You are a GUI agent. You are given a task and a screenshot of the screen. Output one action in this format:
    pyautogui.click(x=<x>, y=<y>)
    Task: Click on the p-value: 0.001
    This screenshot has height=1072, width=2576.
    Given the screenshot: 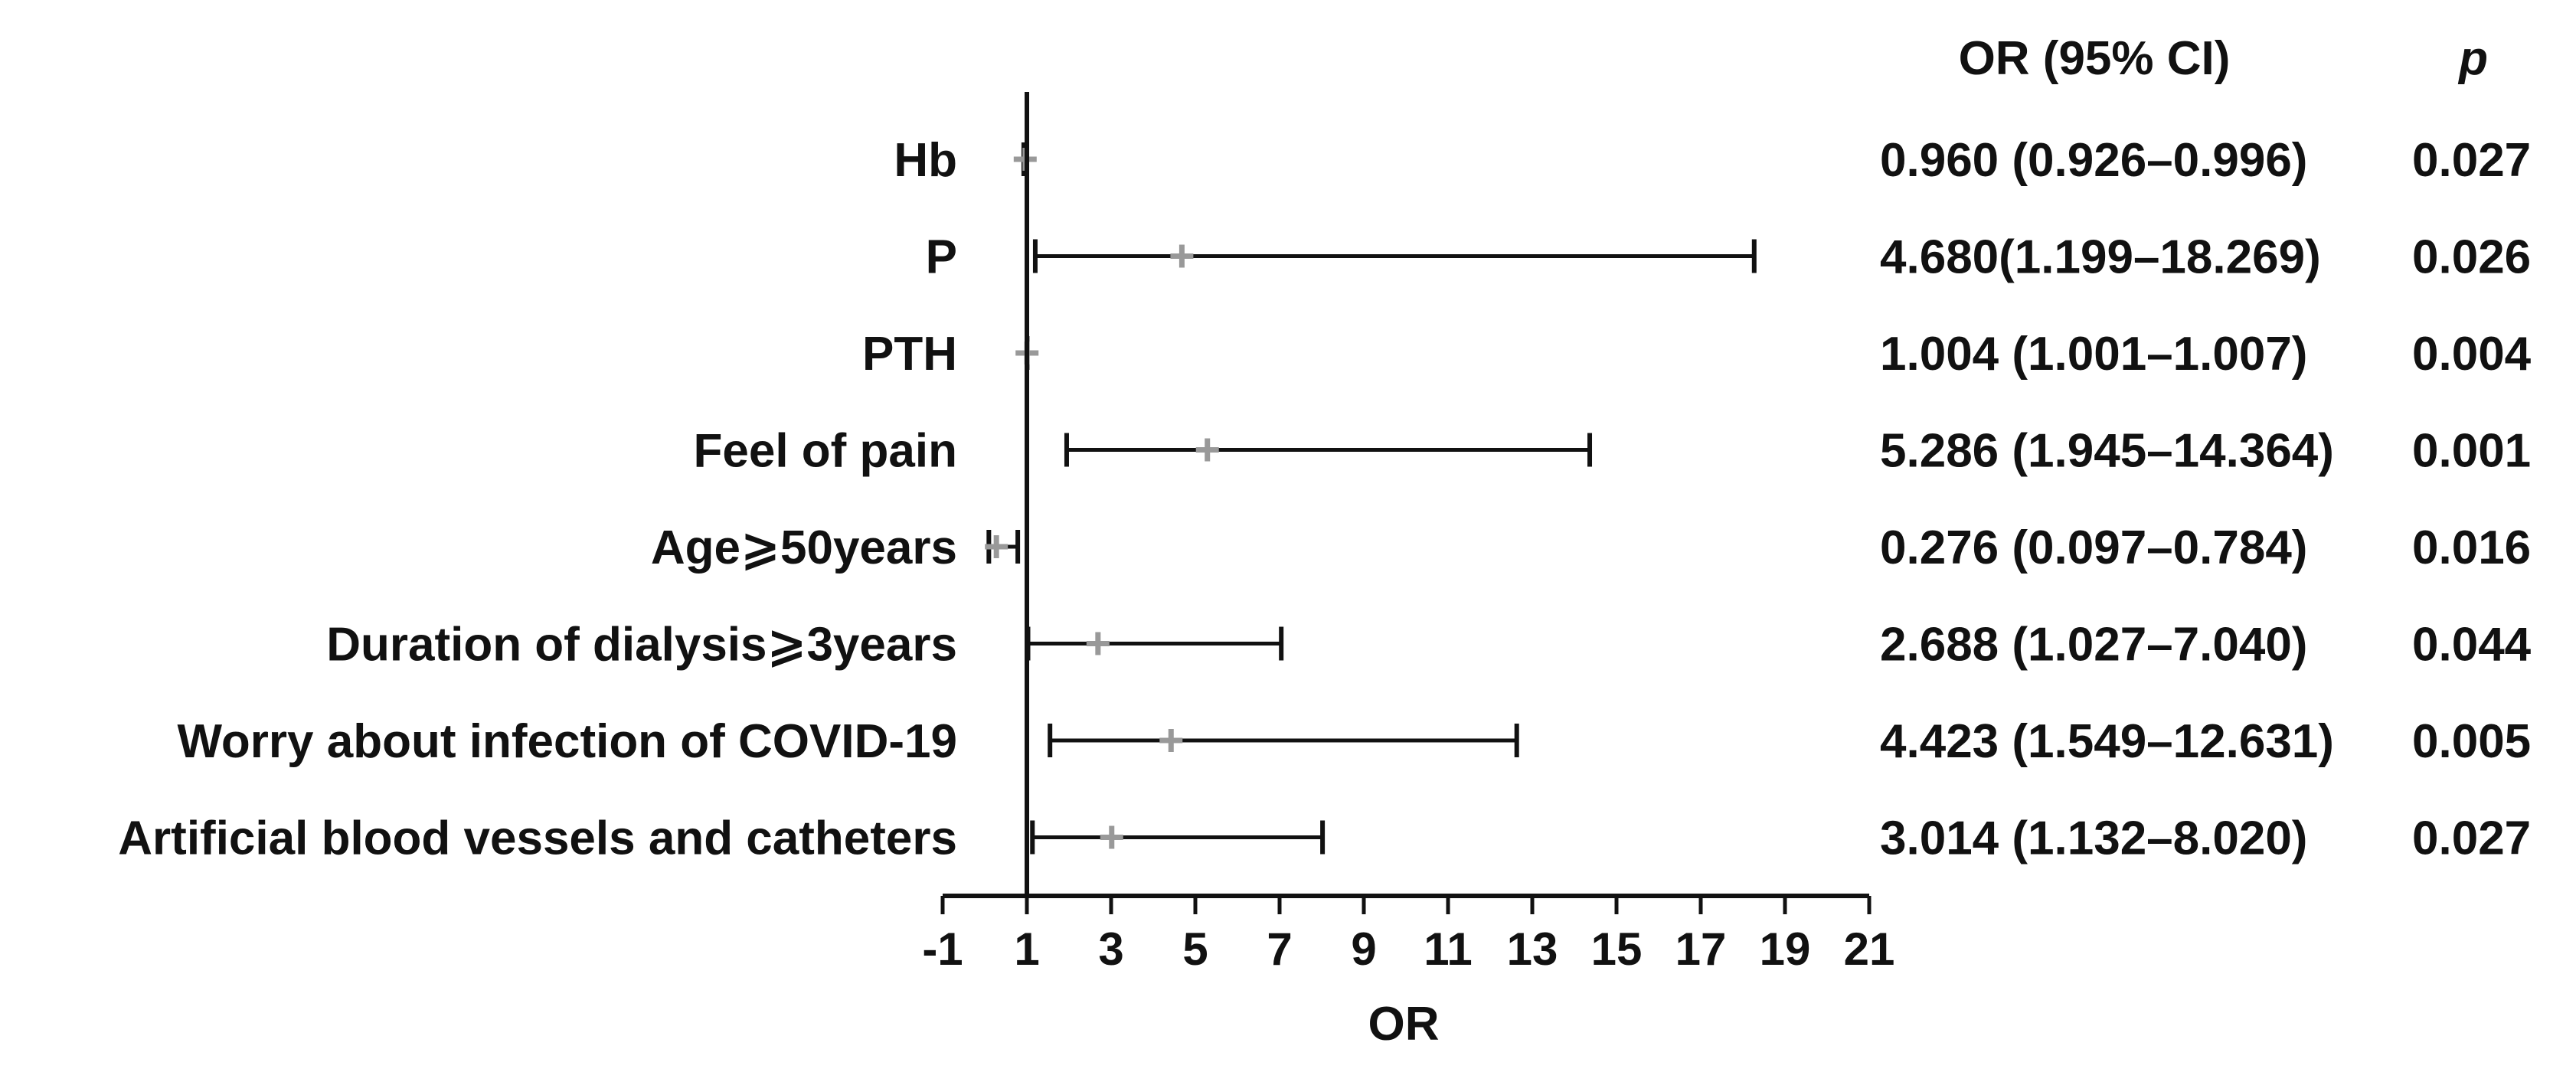 What is the action you would take?
    pyautogui.click(x=2471, y=451)
    